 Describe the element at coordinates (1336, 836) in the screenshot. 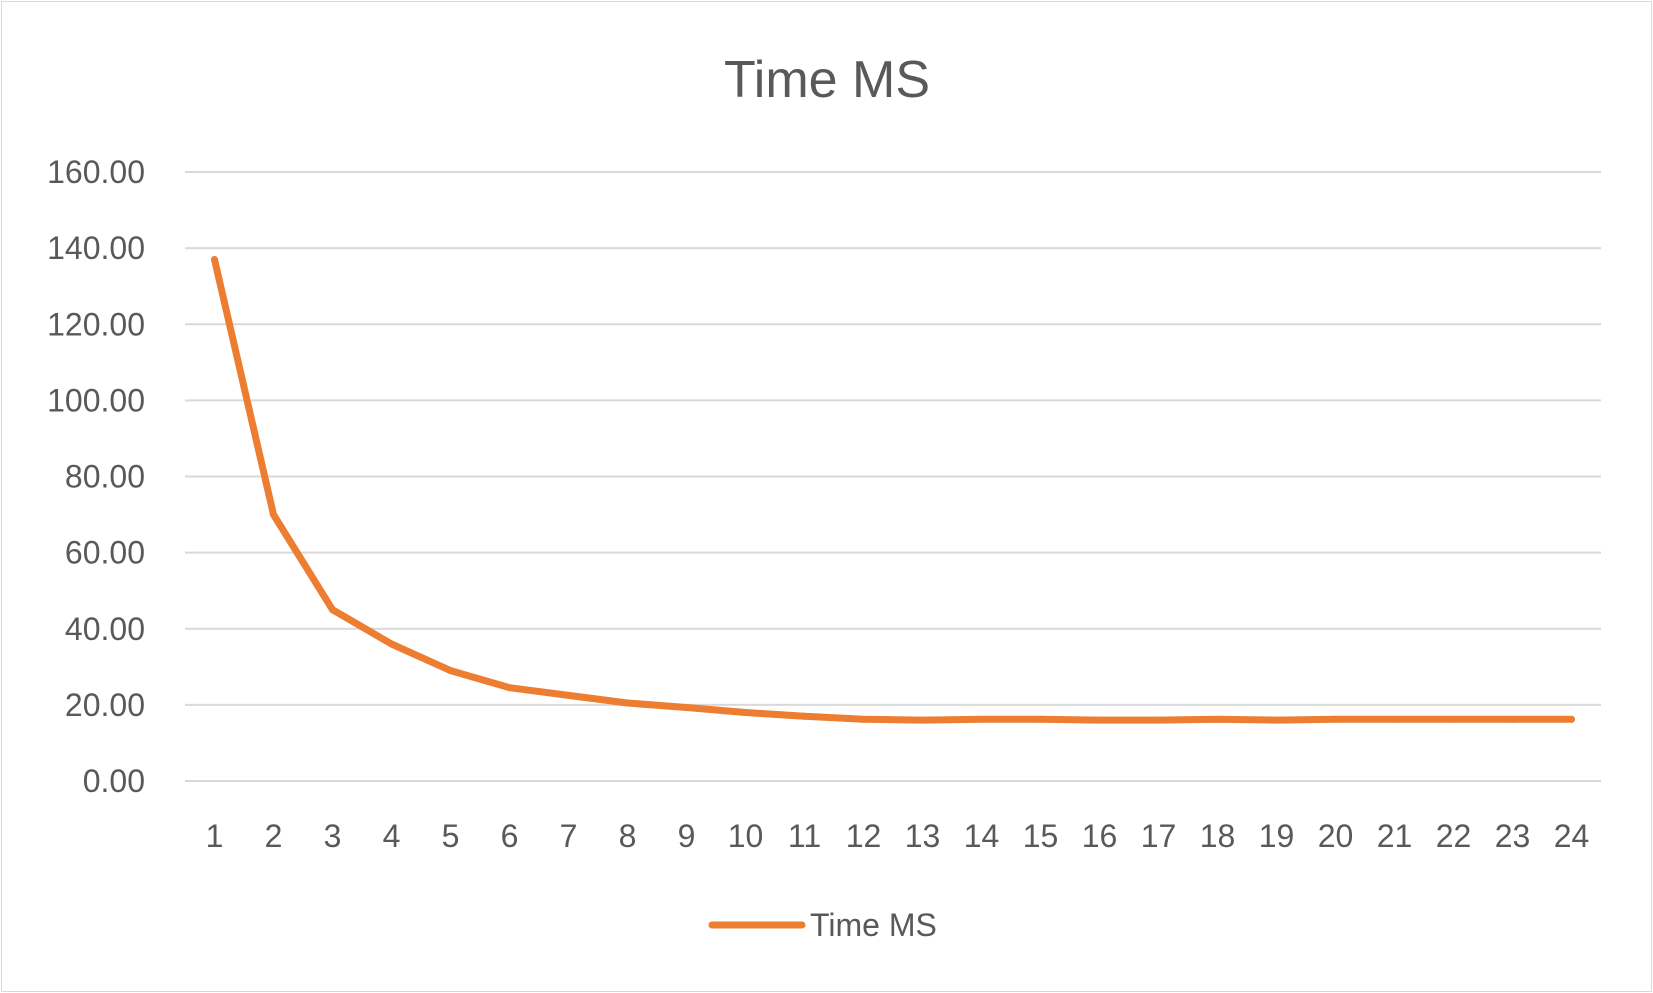

I see `x-tick-label: 20` at that location.